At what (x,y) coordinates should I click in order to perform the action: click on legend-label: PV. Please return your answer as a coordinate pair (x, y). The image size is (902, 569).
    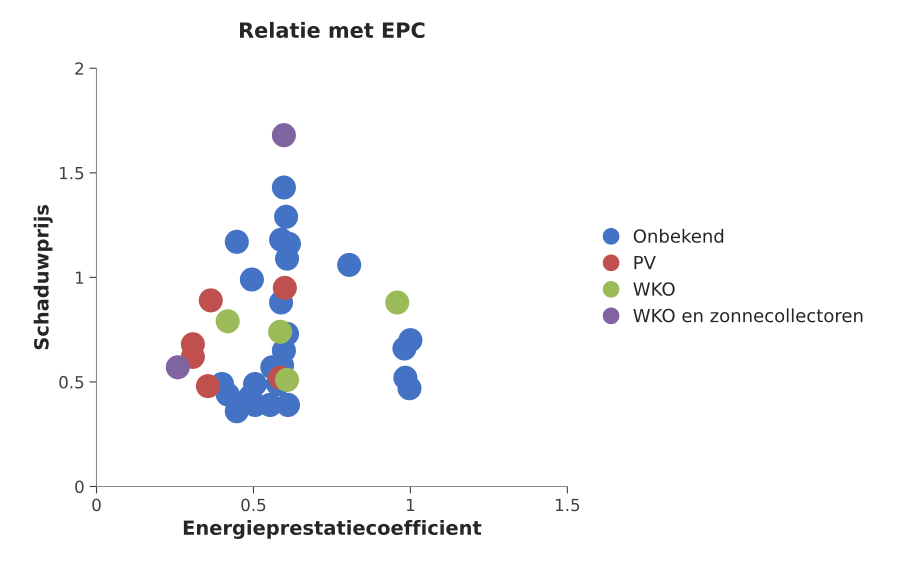
    Looking at the image, I should click on (645, 263).